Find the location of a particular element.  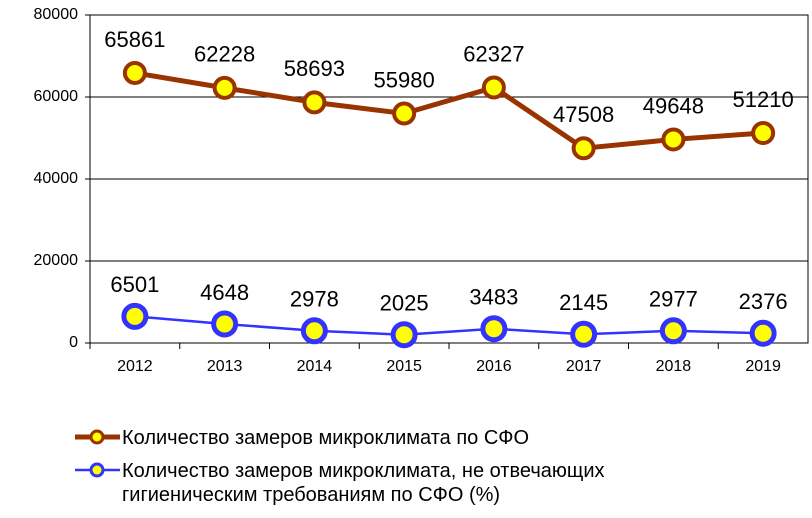

data-label: 55980 is located at coordinates (404, 79).